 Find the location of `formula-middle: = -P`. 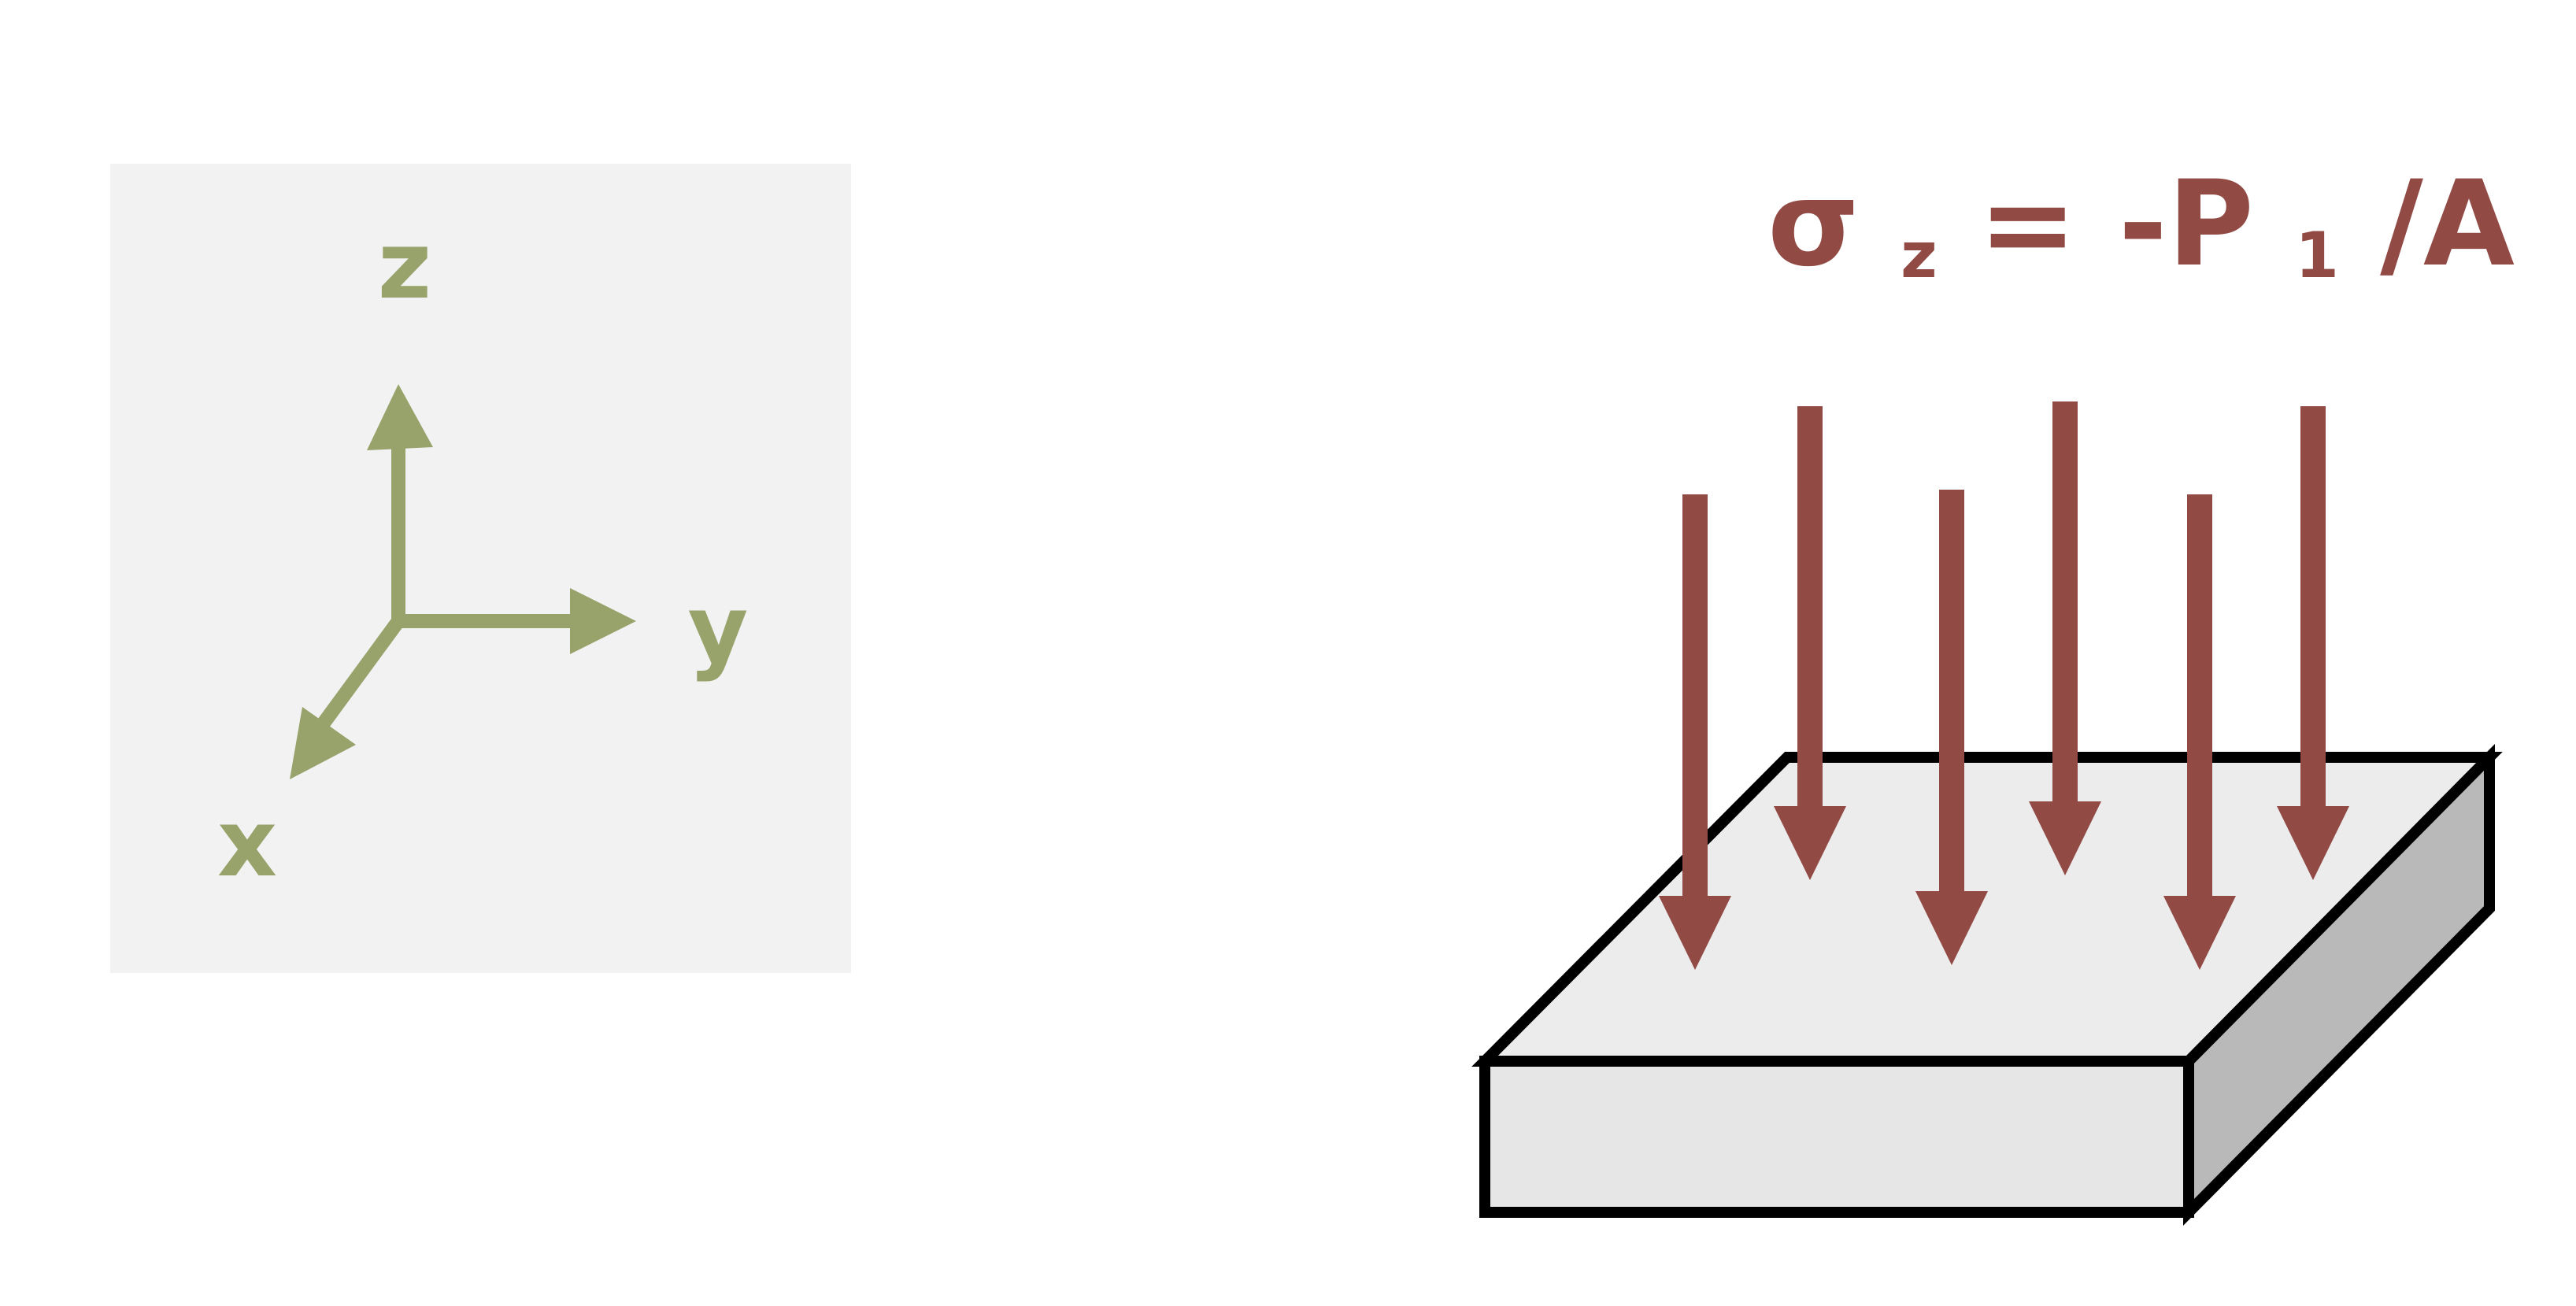

formula-middle: = -P is located at coordinates (2116, 224).